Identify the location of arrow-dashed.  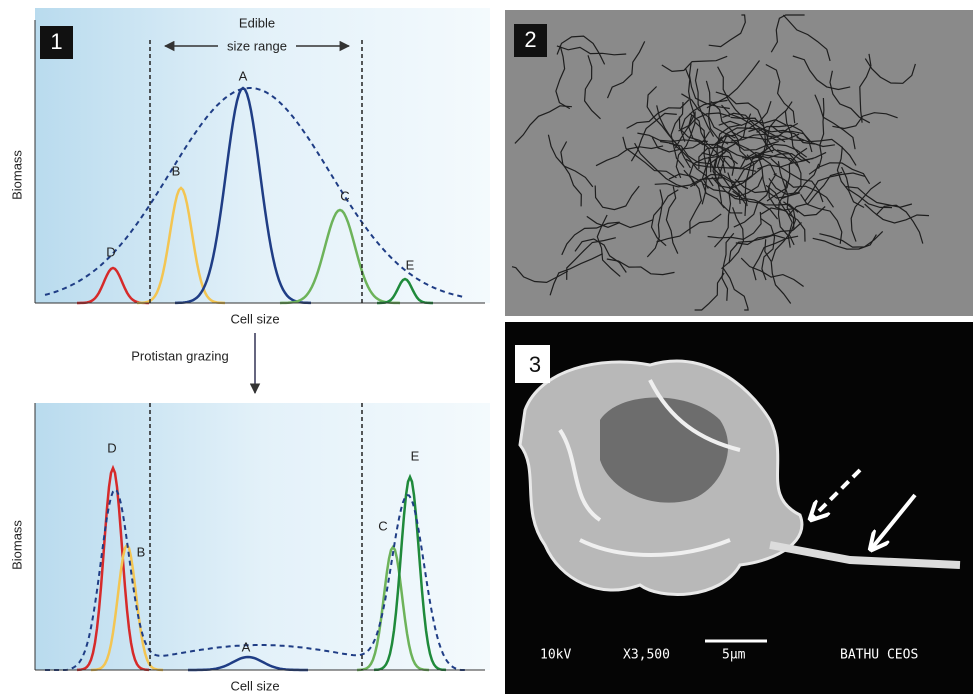
(837, 493).